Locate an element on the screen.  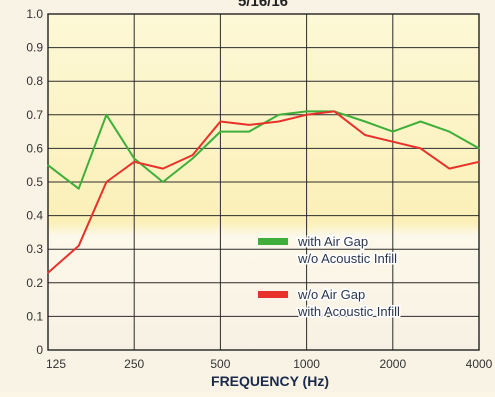
x-tick-label: 250 is located at coordinates (134, 364).